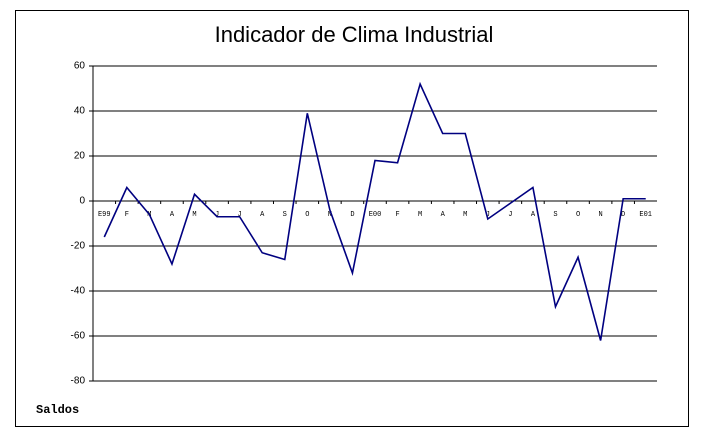 This screenshot has height=427, width=704. What do you see at coordinates (354, 34) in the screenshot?
I see `chart-title: Indicador de Clima Industrial` at bounding box center [354, 34].